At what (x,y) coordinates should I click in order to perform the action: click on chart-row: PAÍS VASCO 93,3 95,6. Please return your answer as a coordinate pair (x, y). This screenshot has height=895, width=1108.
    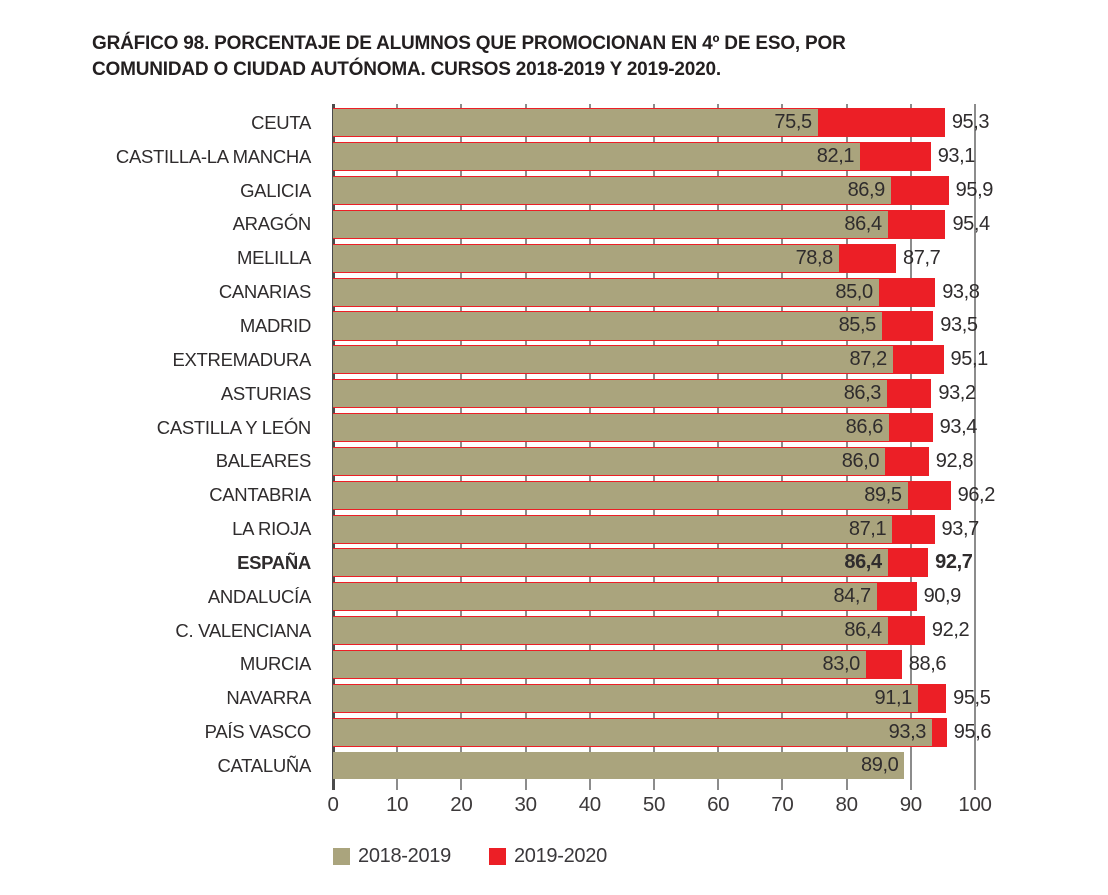
    Looking at the image, I should click on (554, 732).